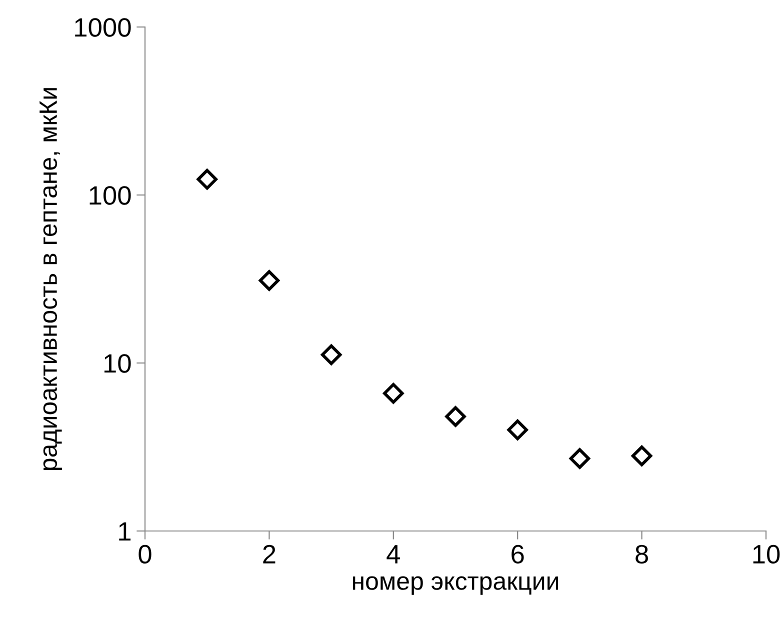 This screenshot has width=784, height=622. I want to click on y-tick-label: 100, so click(110, 195).